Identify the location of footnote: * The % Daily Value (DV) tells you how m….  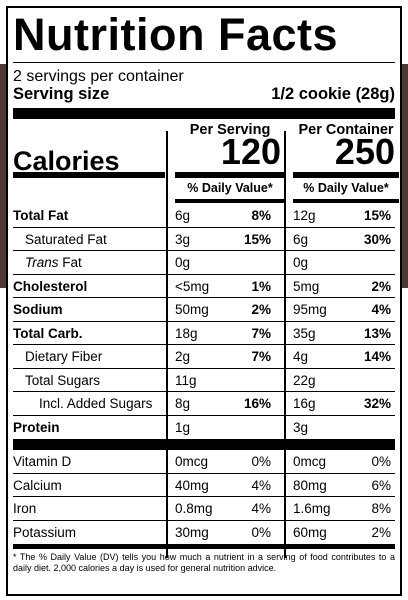
(204, 562).